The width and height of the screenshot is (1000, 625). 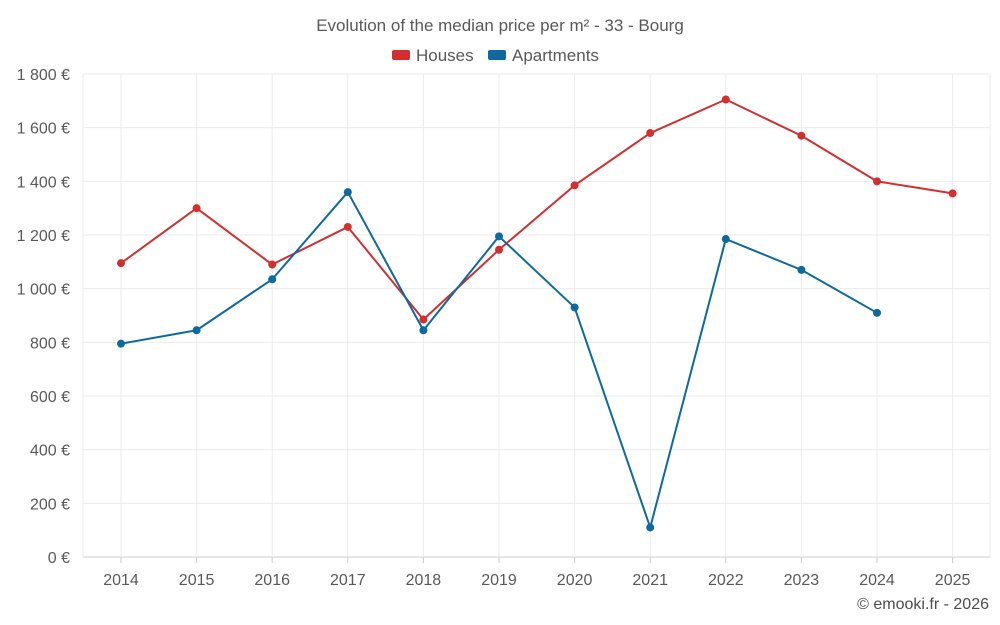 I want to click on x-tick-label: 2022, so click(x=726, y=580).